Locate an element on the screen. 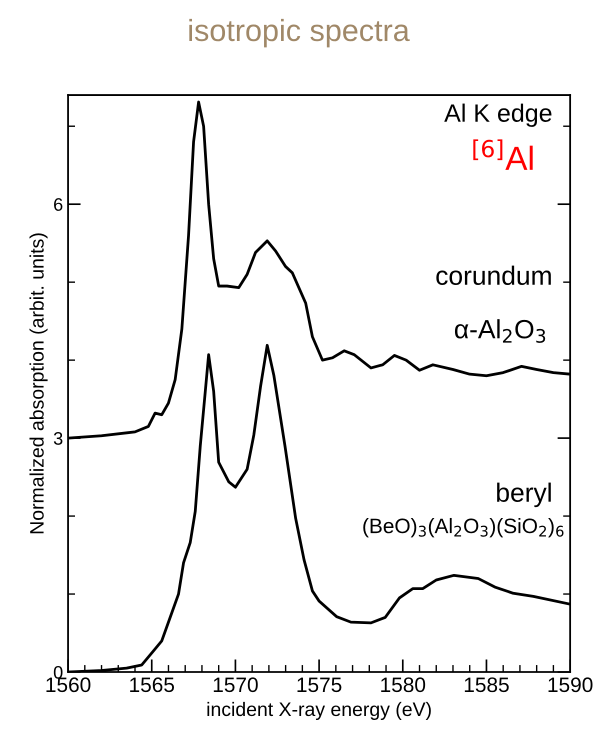 This screenshot has height=735, width=597. x-tick-label: 1560 is located at coordinates (68, 684).